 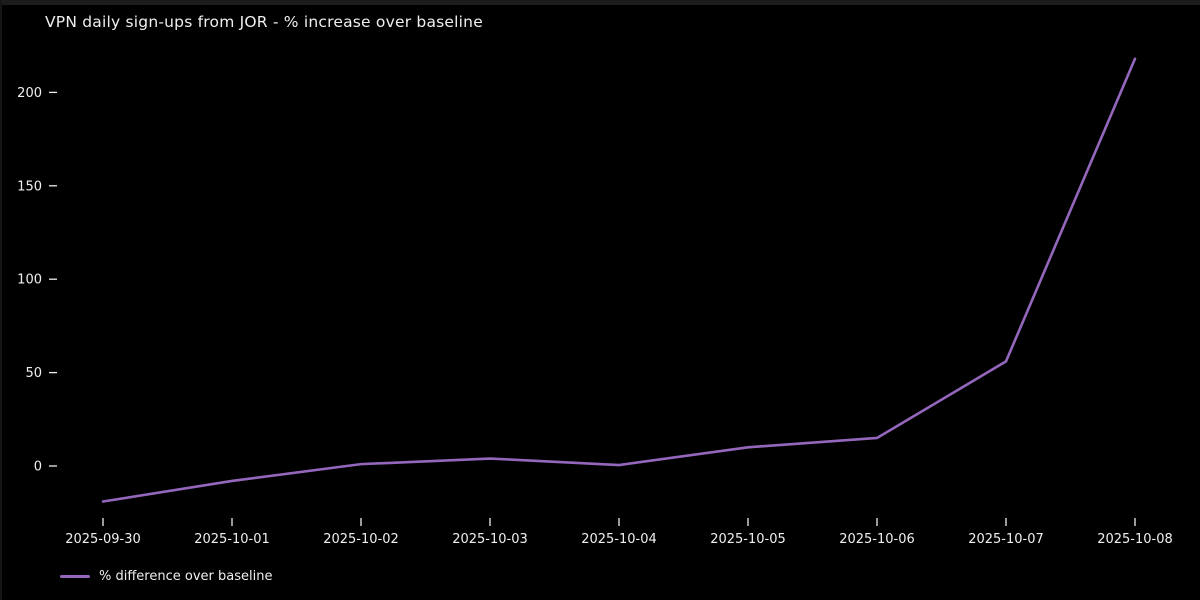 I want to click on x-tick-label: 2025-09-30, so click(x=103, y=539).